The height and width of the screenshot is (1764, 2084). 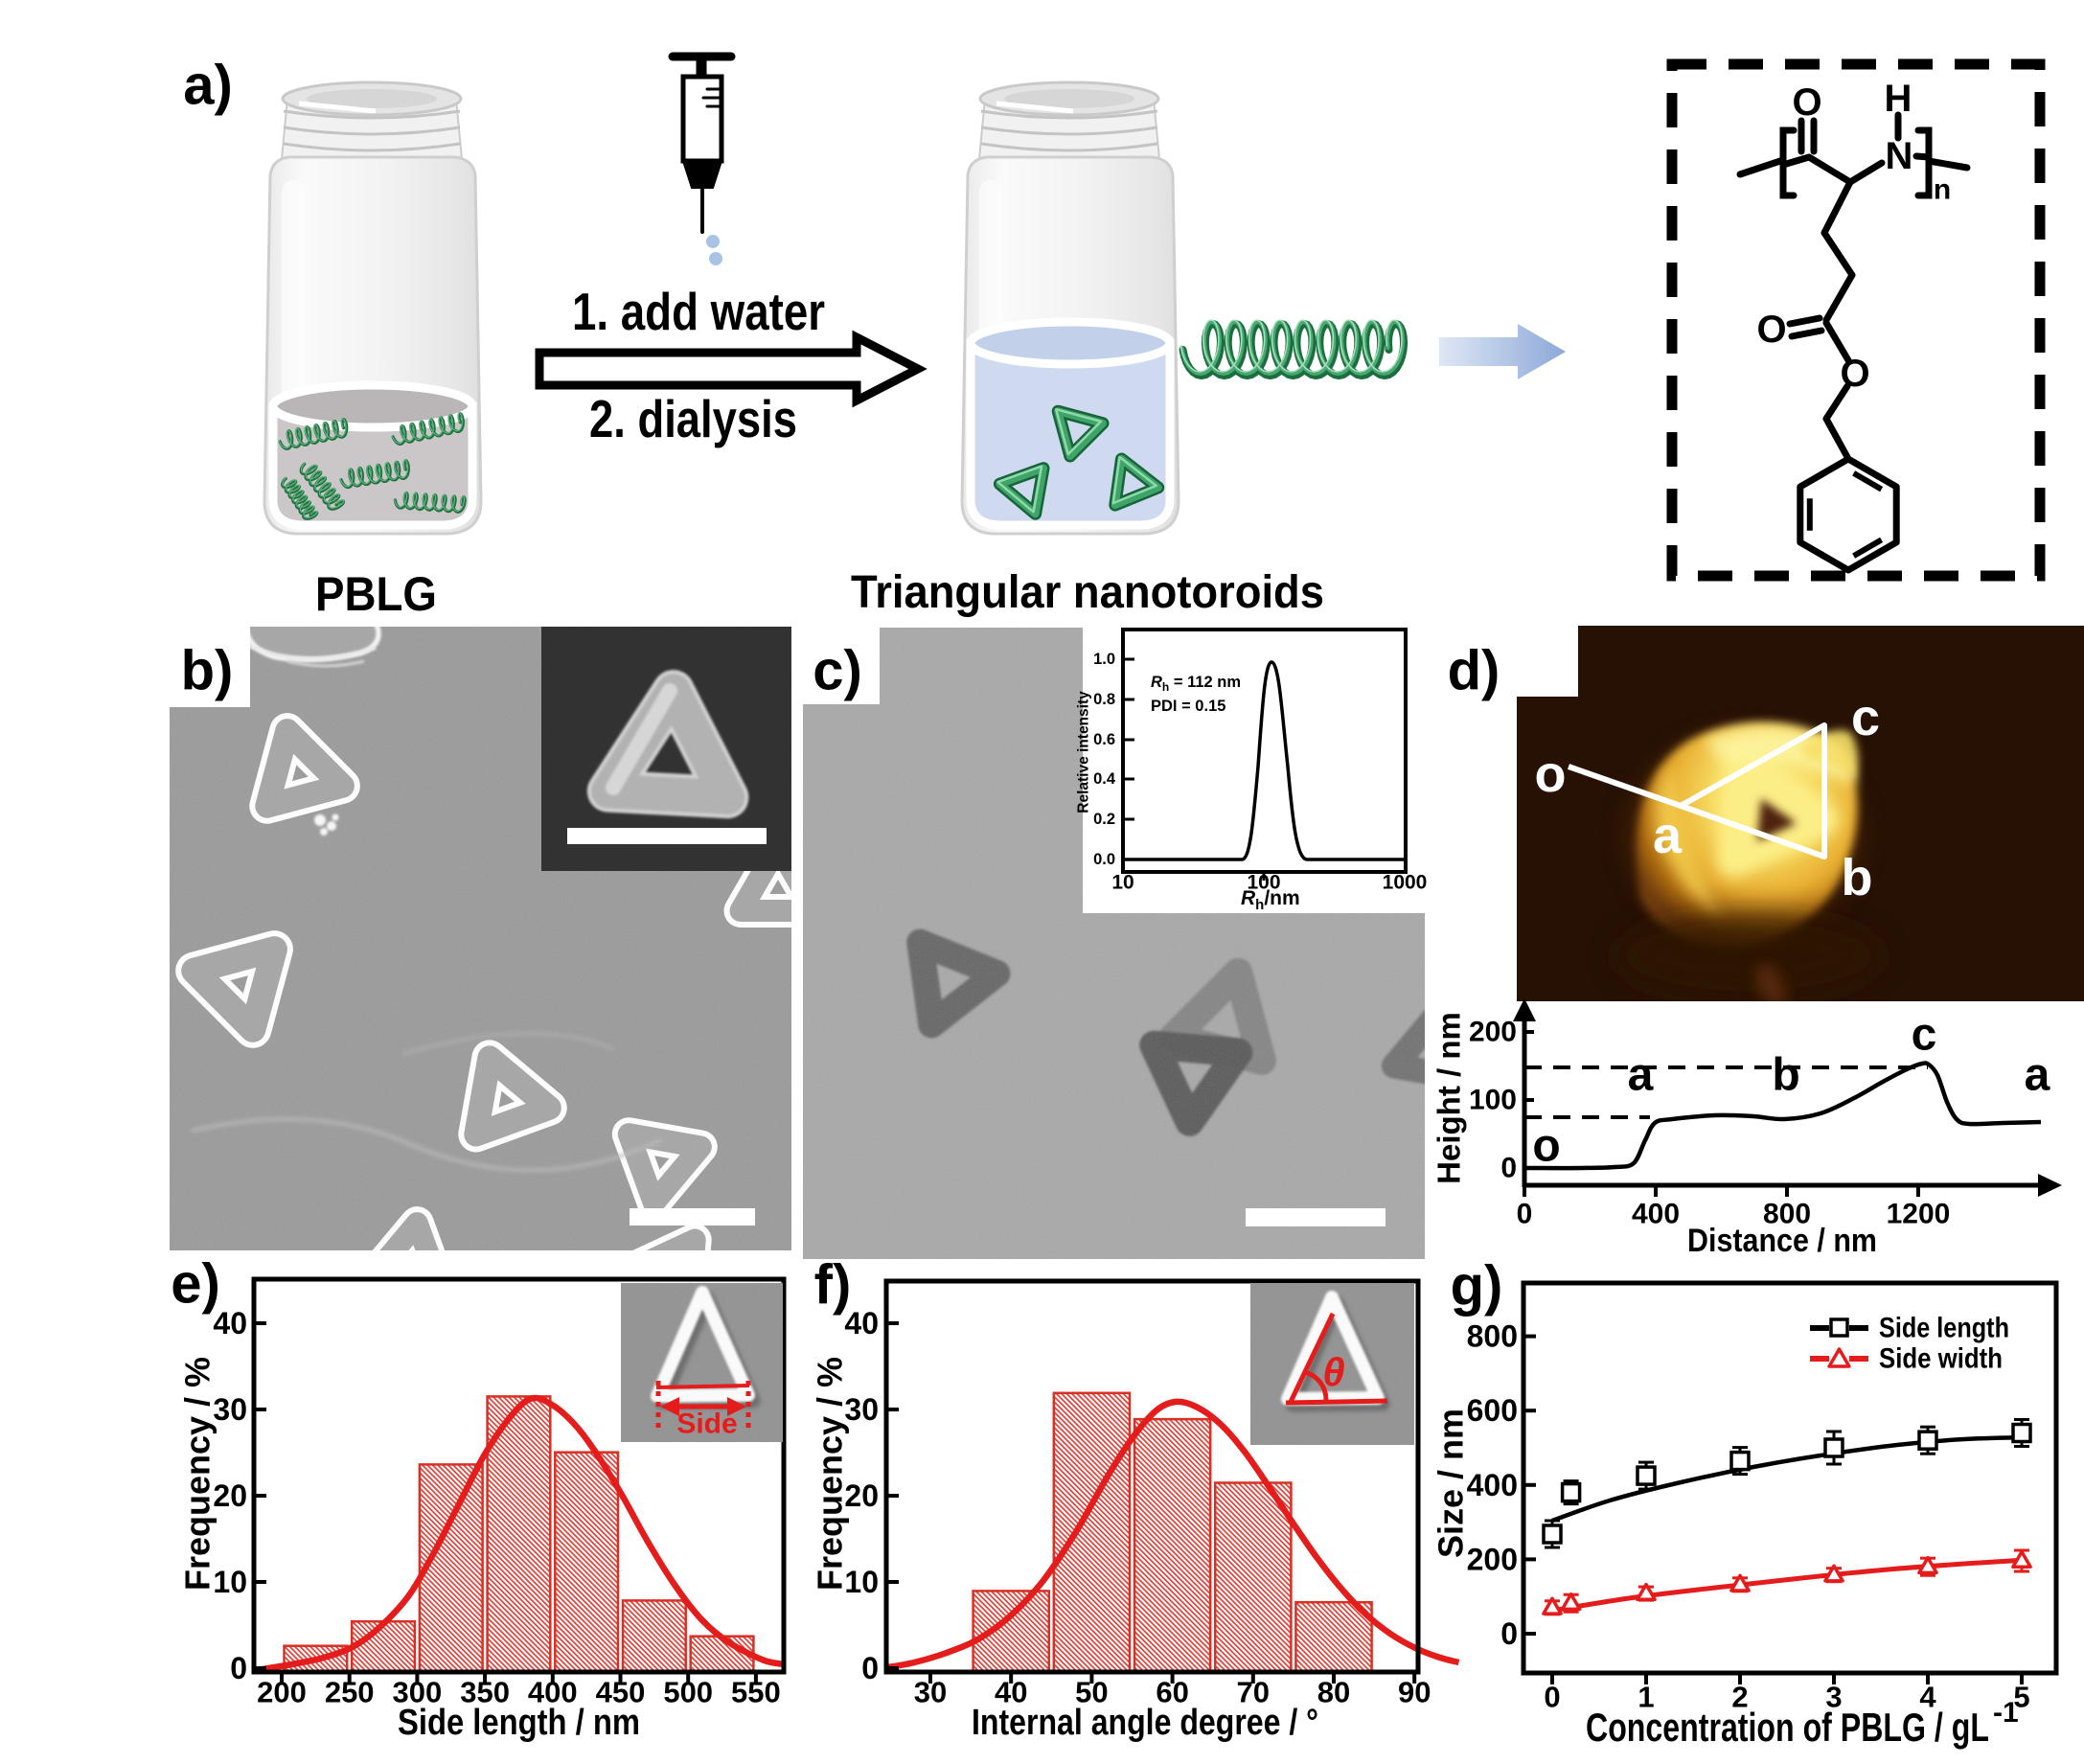 I want to click on svg-text: 1000, so click(x=1405, y=883).